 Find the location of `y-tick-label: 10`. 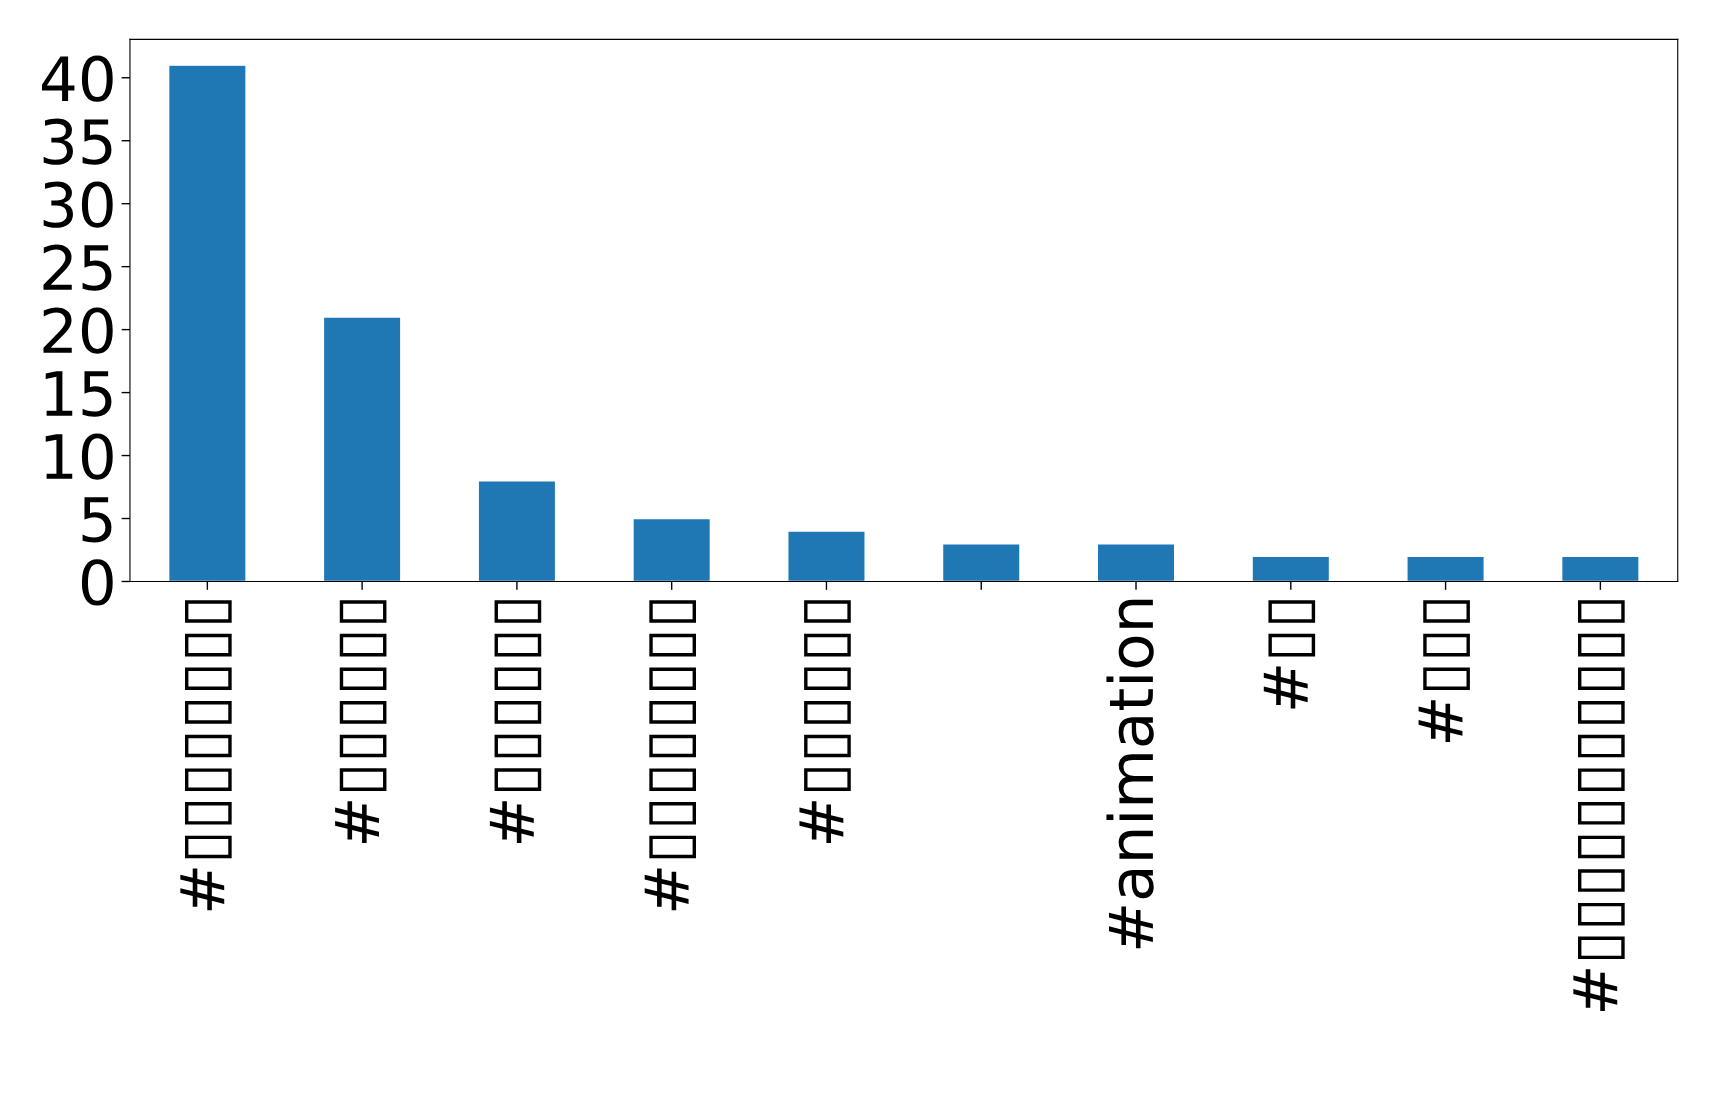

y-tick-label: 10 is located at coordinates (79, 456).